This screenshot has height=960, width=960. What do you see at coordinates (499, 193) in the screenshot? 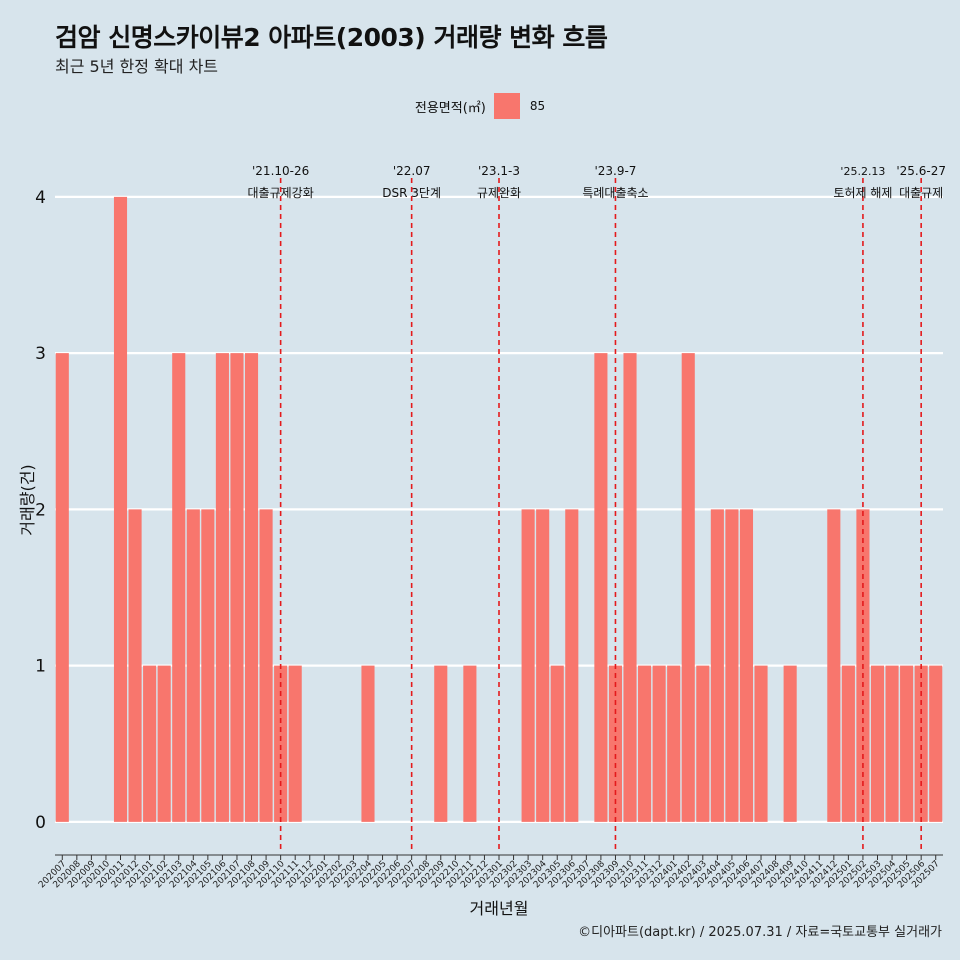
I see `event-label: 규제완화` at bounding box center [499, 193].